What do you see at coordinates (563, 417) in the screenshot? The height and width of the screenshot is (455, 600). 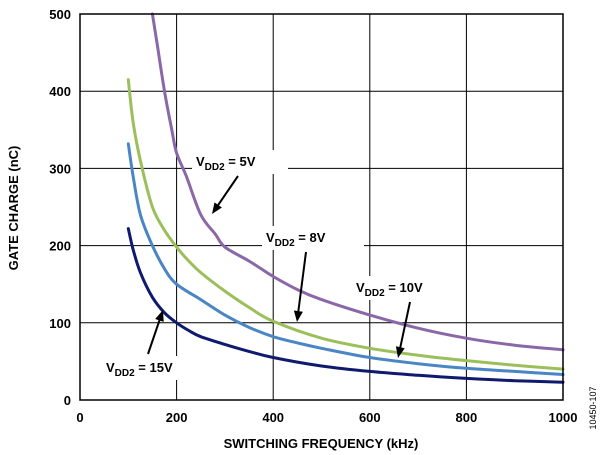 I see `x-tick-label: 1000` at bounding box center [563, 417].